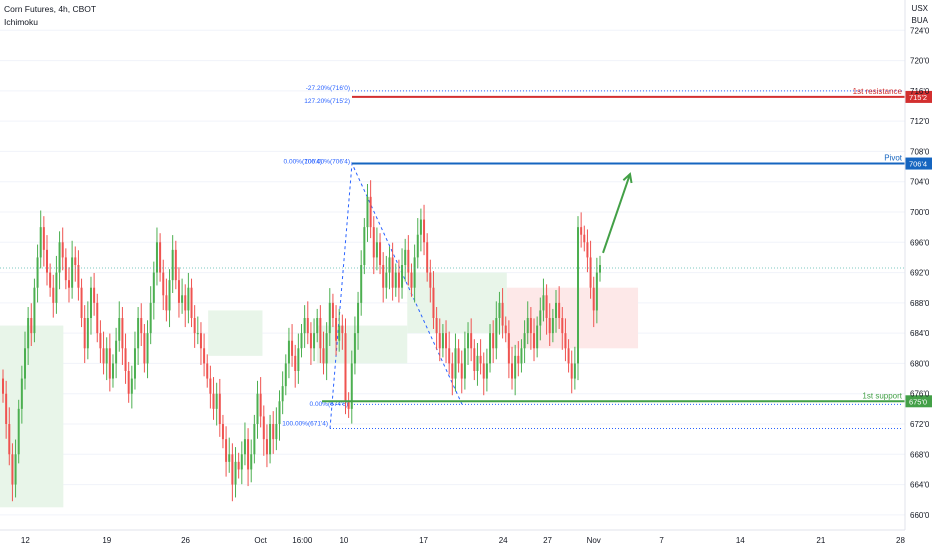  I want to click on resistance-price-tag-bg, so click(918, 96).